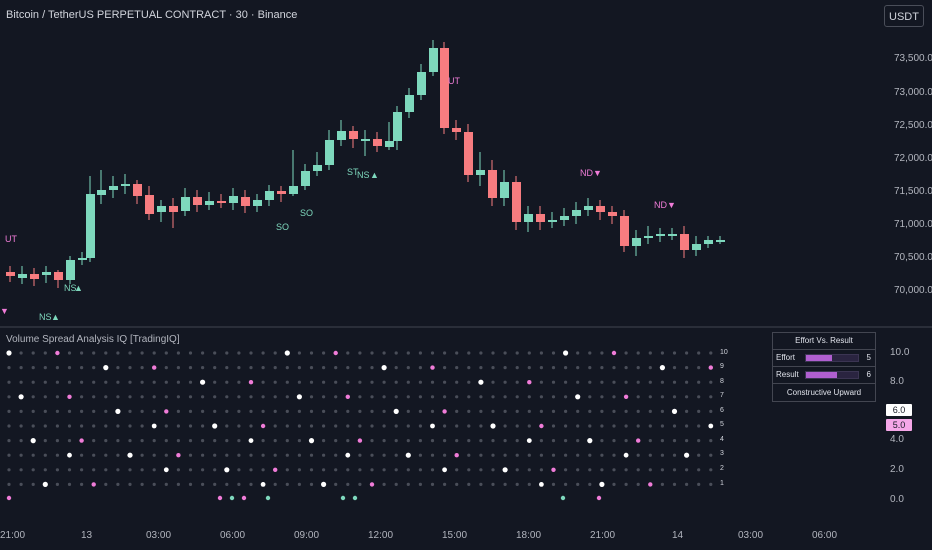  Describe the element at coordinates (353, 172) in the screenshot. I see `signal-stopping-volume: ST` at that location.